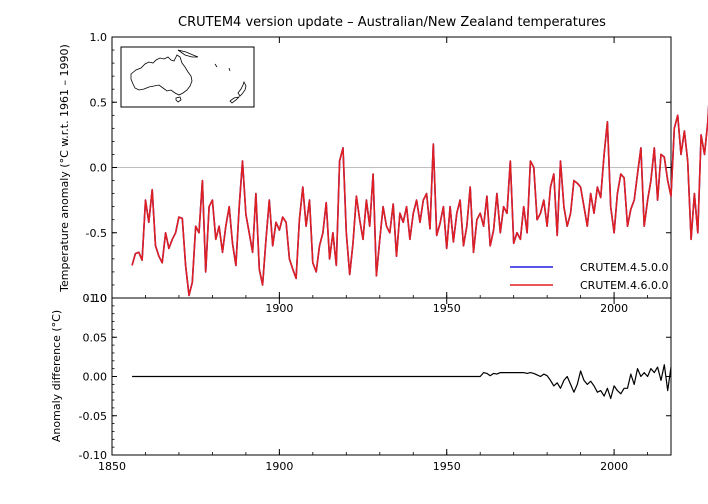 The width and height of the screenshot is (708, 504). Describe the element at coordinates (188, 53) in the screenshot. I see `new-guinea-outline-icon` at that location.